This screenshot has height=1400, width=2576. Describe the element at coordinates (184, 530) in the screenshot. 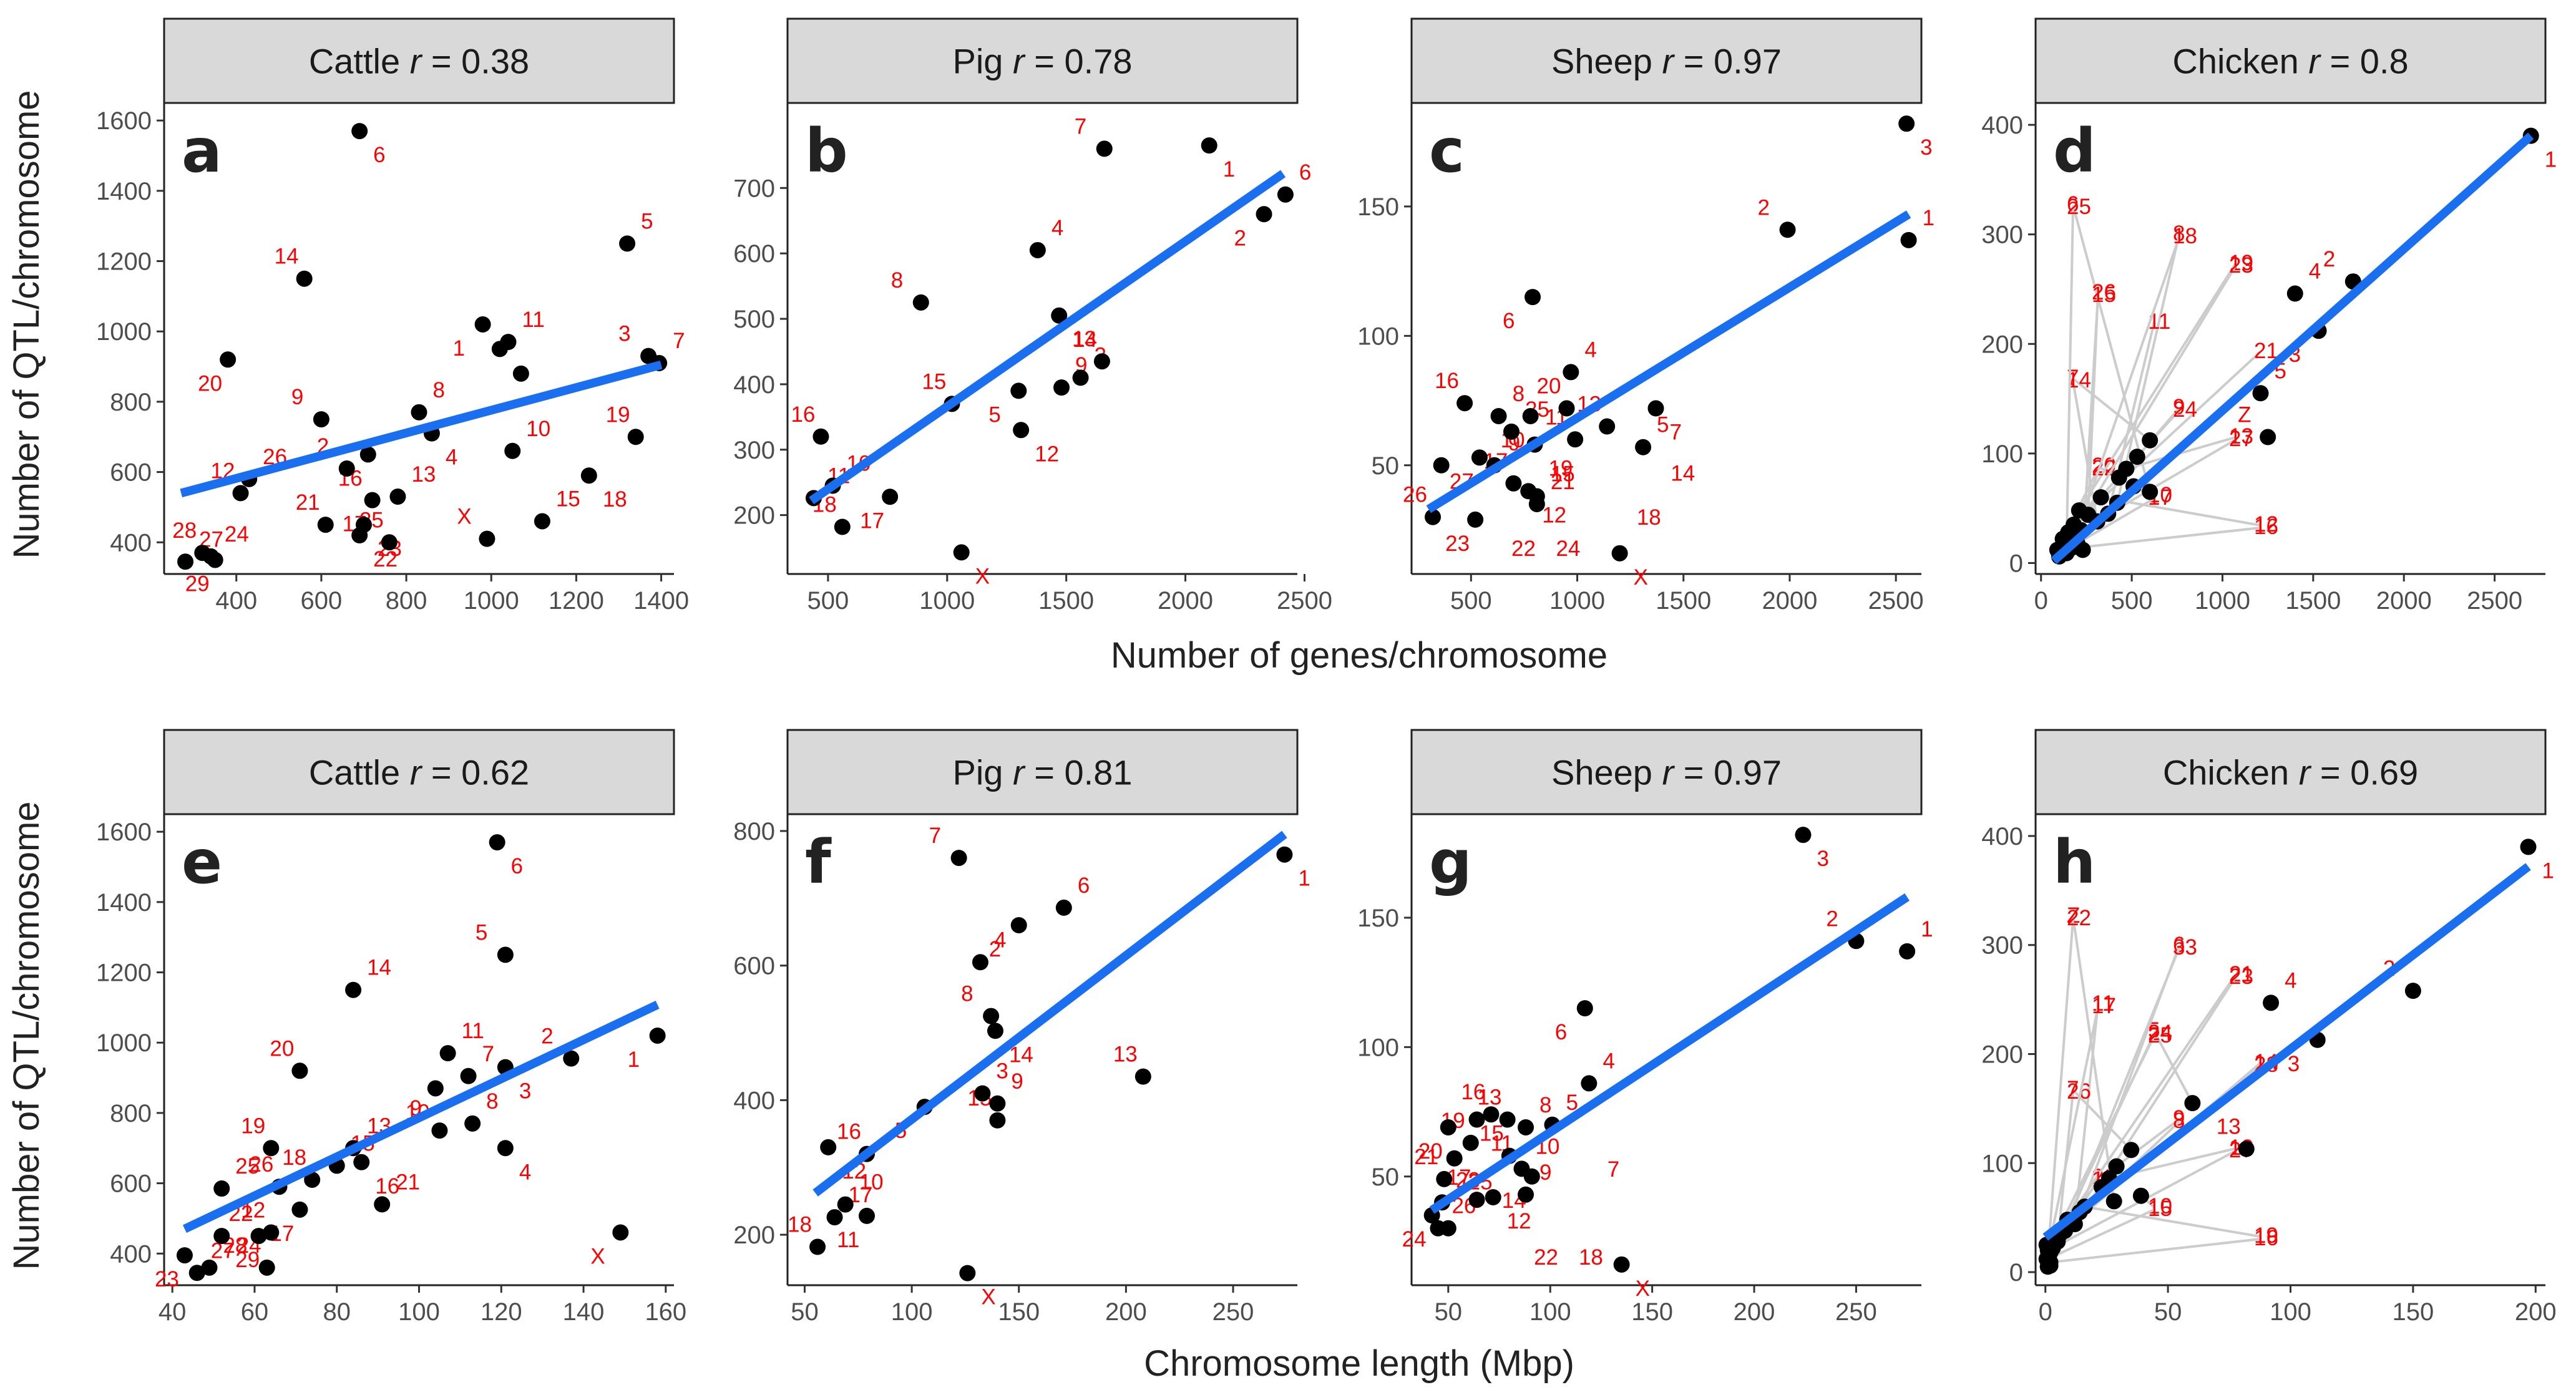

I see `point-label: 28` at that location.